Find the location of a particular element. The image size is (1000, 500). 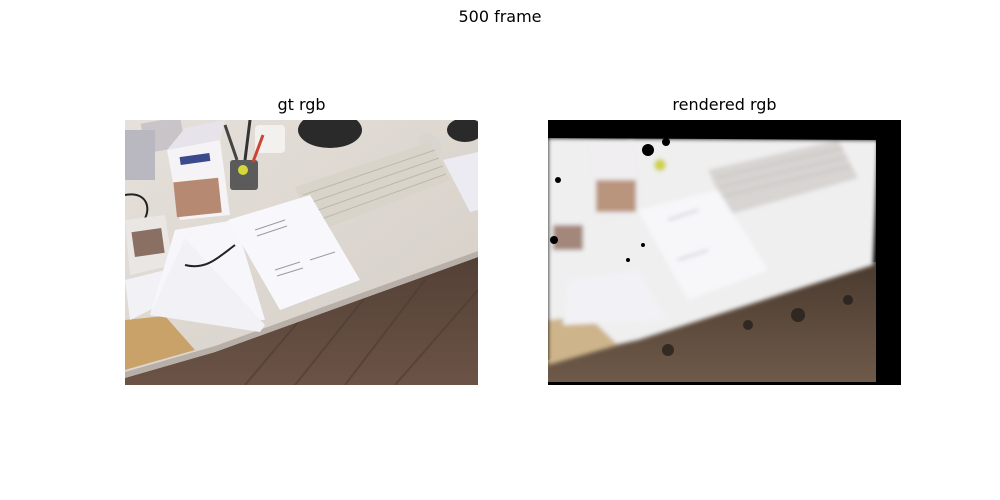

panel-title-gt: gt rgb is located at coordinates (301, 104).